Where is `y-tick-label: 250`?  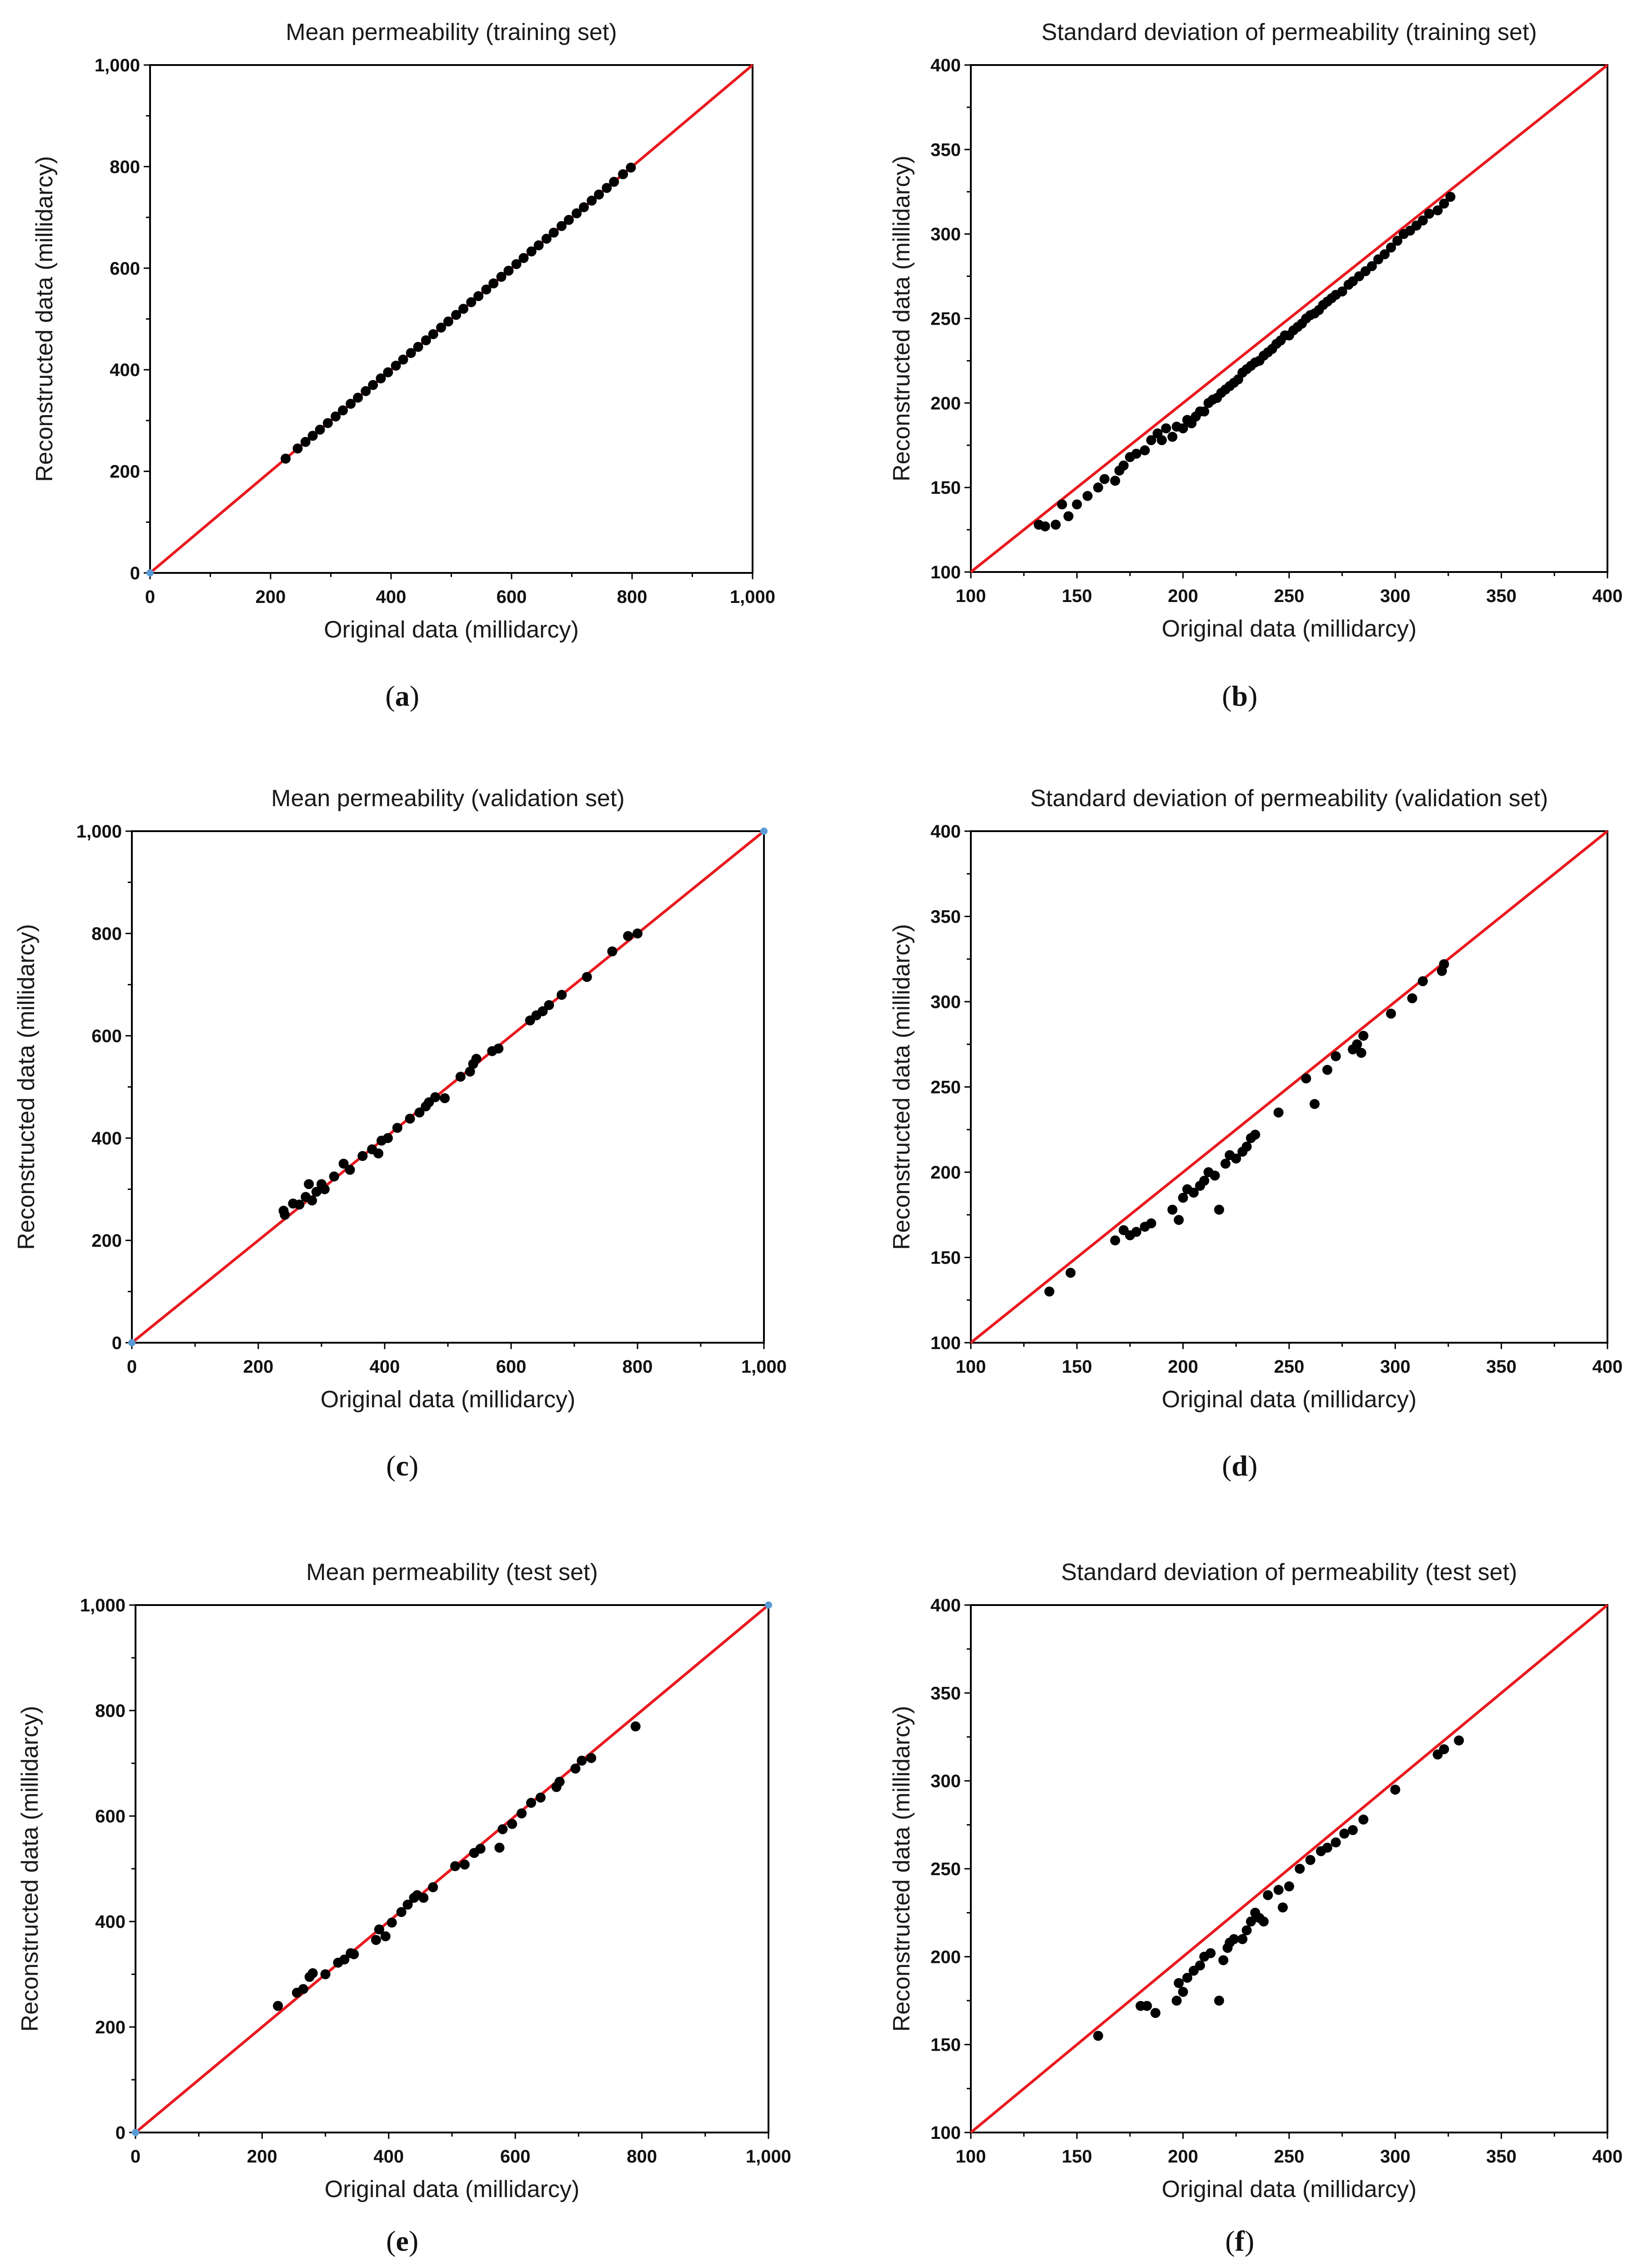
y-tick-label: 250 is located at coordinates (945, 1088).